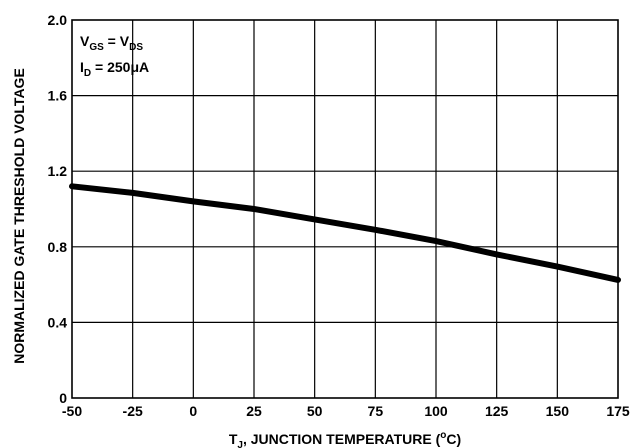 The height and width of the screenshot is (448, 637). What do you see at coordinates (58, 96) in the screenshot?
I see `y-tick-label: 1.6` at bounding box center [58, 96].